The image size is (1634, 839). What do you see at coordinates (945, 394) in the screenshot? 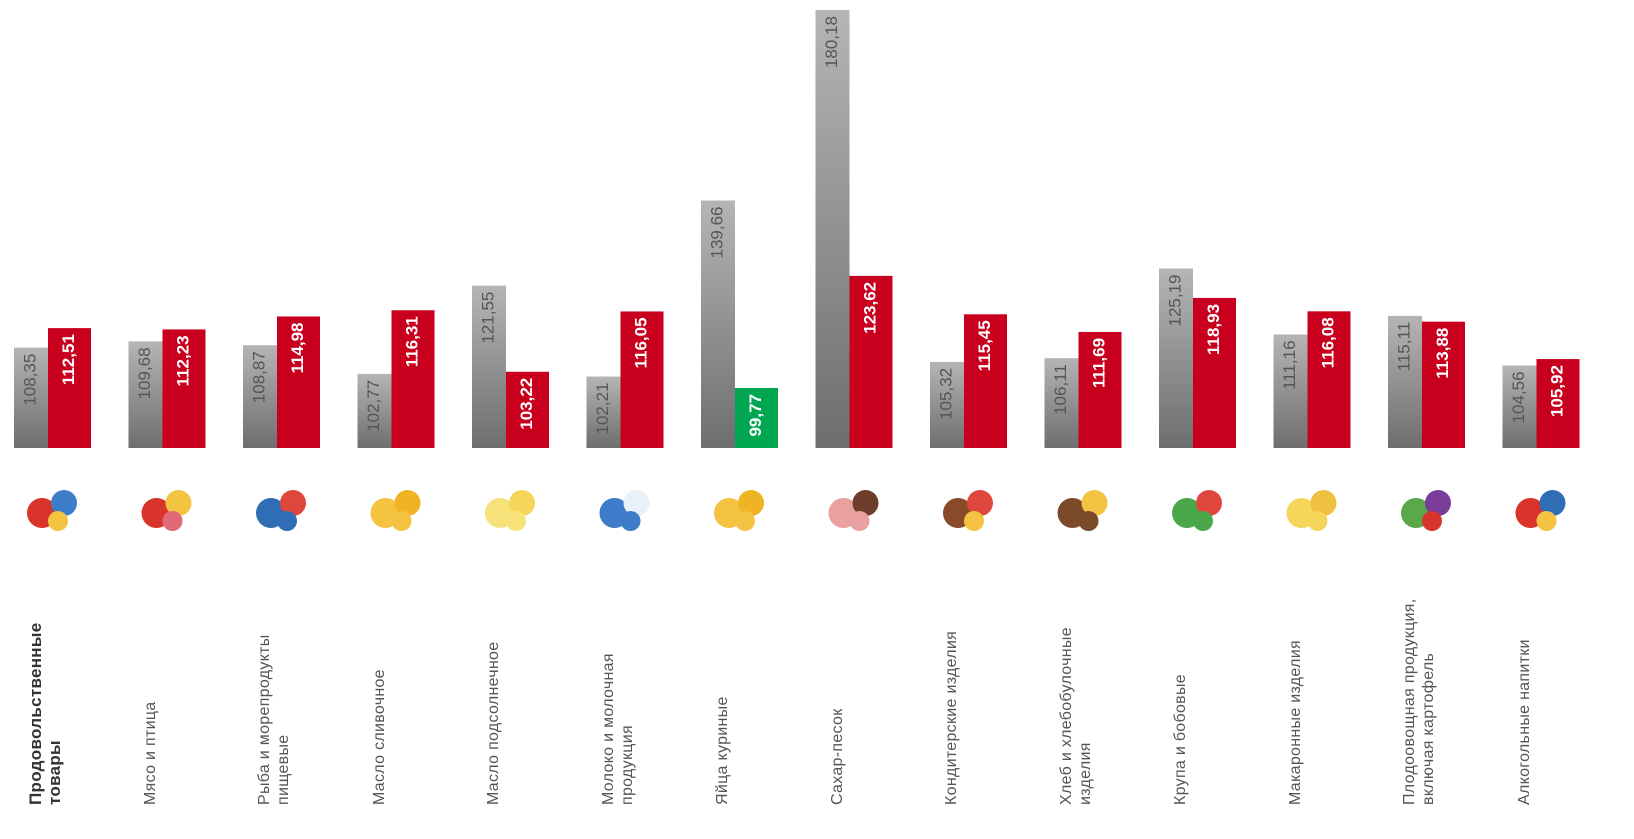
I see `value-label: 105,32` at bounding box center [945, 394].